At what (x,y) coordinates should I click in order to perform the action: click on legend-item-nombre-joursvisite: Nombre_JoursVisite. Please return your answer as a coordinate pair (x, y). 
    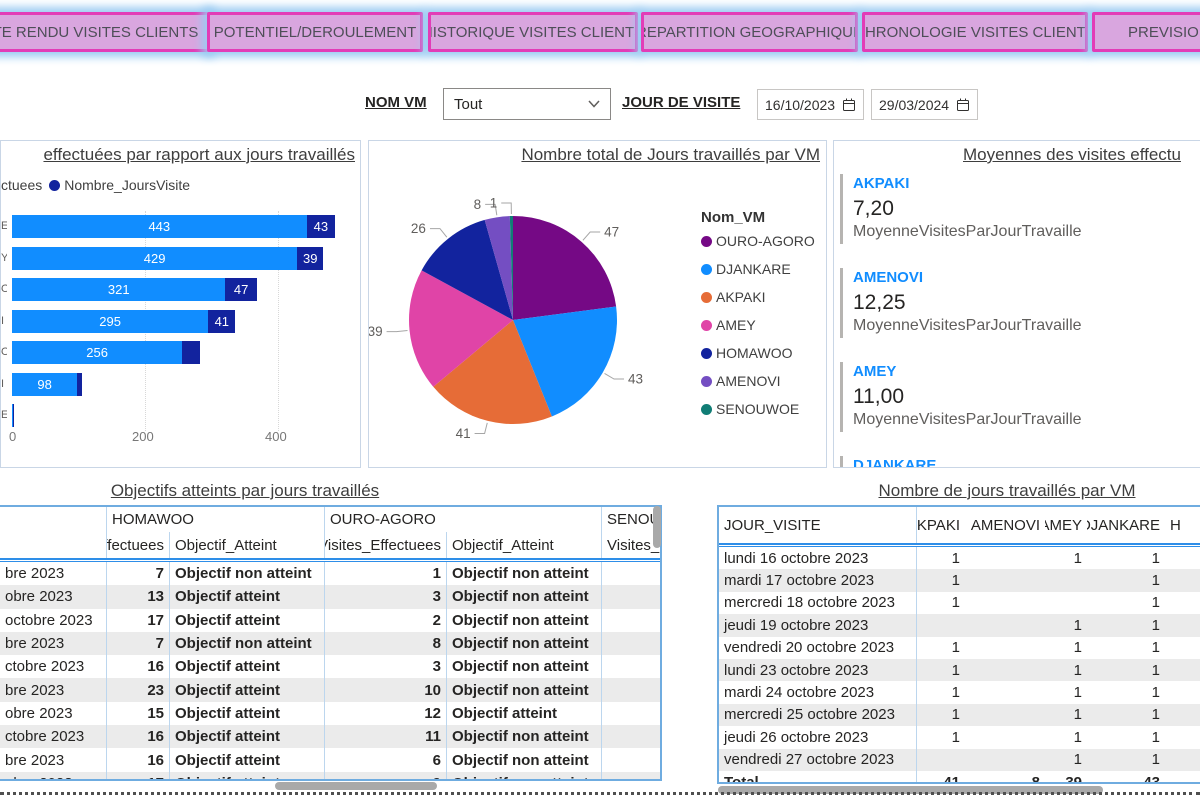
    Looking at the image, I should click on (127, 185).